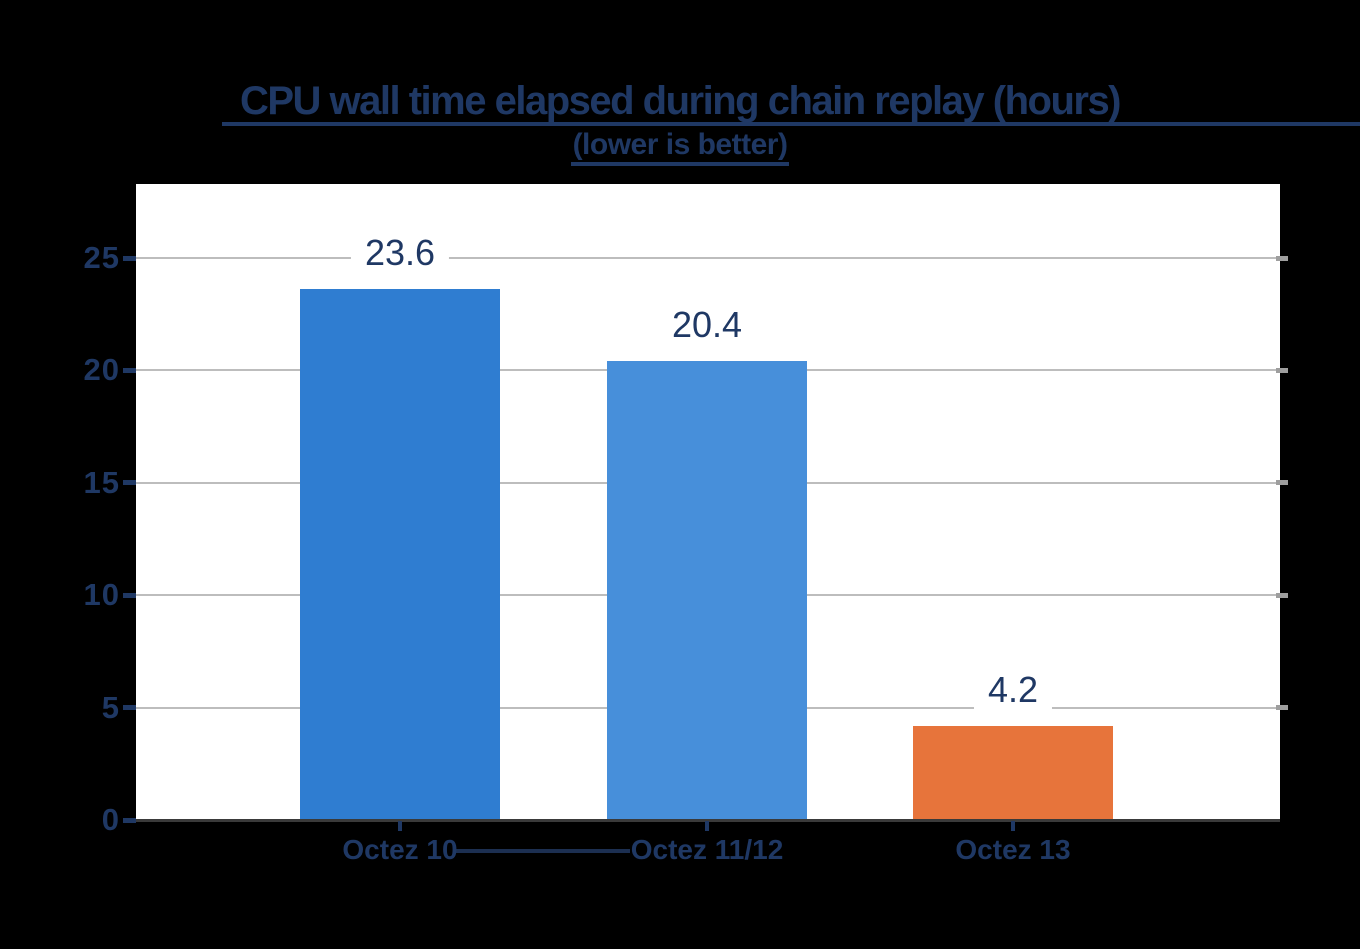 The height and width of the screenshot is (949, 1360). What do you see at coordinates (707, 325) in the screenshot?
I see `bar-value-label-octez-11-12: 20.4` at bounding box center [707, 325].